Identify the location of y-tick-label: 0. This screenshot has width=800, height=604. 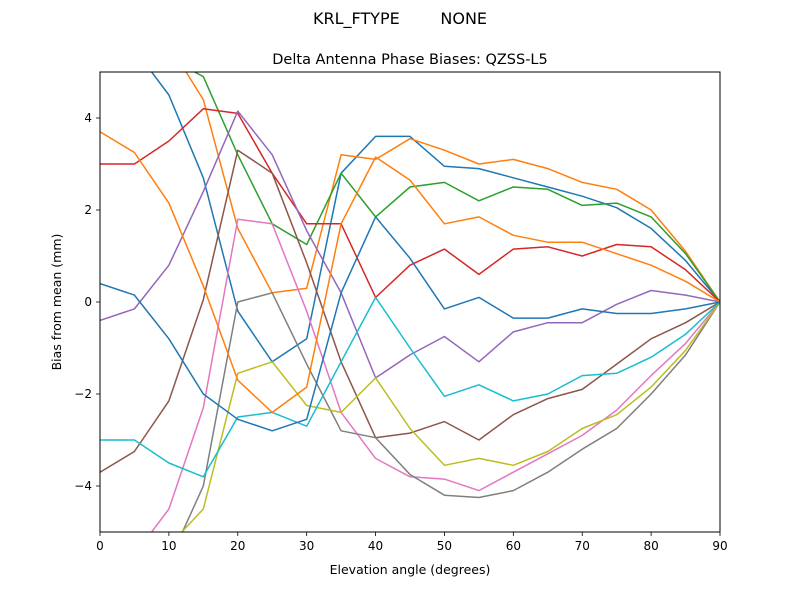
(88, 302).